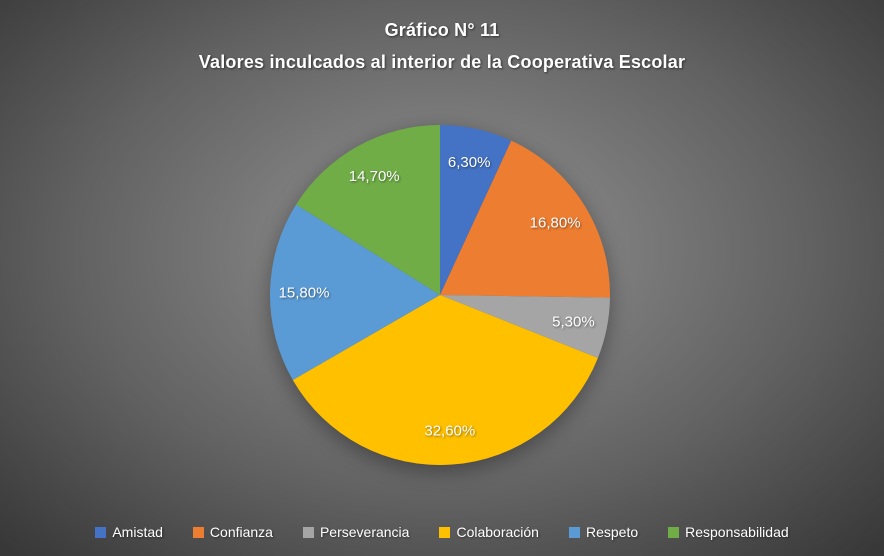 Image resolution: width=884 pixels, height=556 pixels. What do you see at coordinates (555, 223) in the screenshot?
I see `slice-label: 16,80%` at bounding box center [555, 223].